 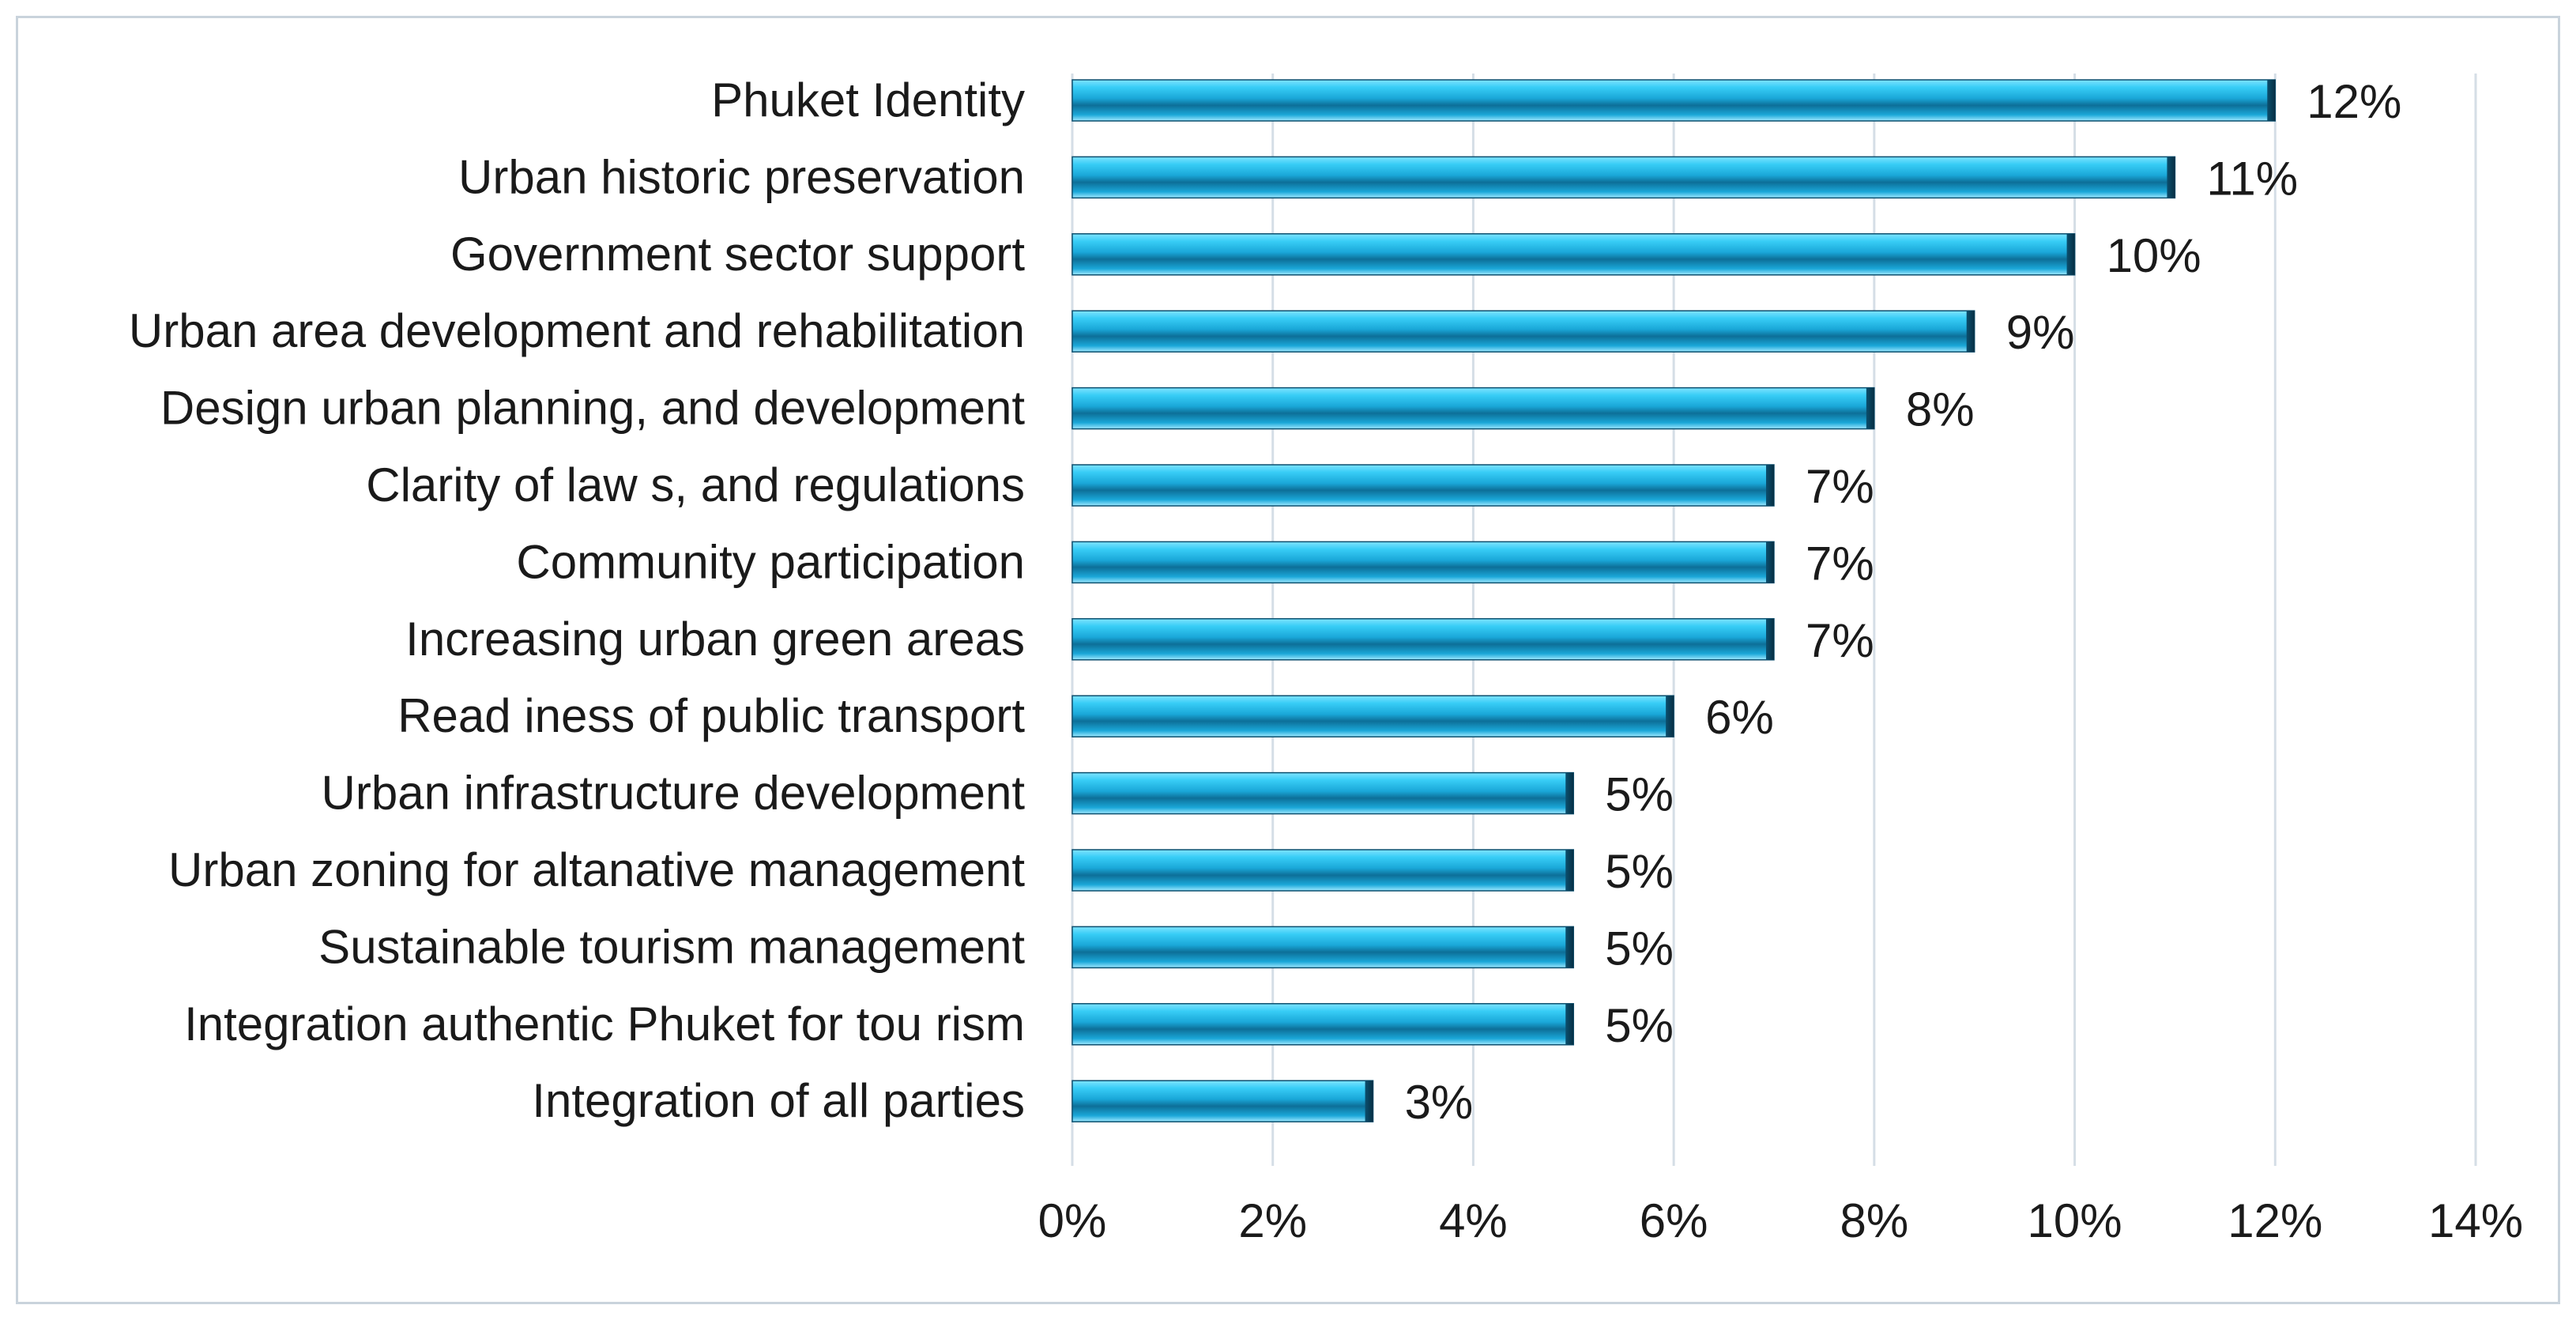 What do you see at coordinates (868, 100) in the screenshot?
I see `category-label: Phuket Identity` at bounding box center [868, 100].